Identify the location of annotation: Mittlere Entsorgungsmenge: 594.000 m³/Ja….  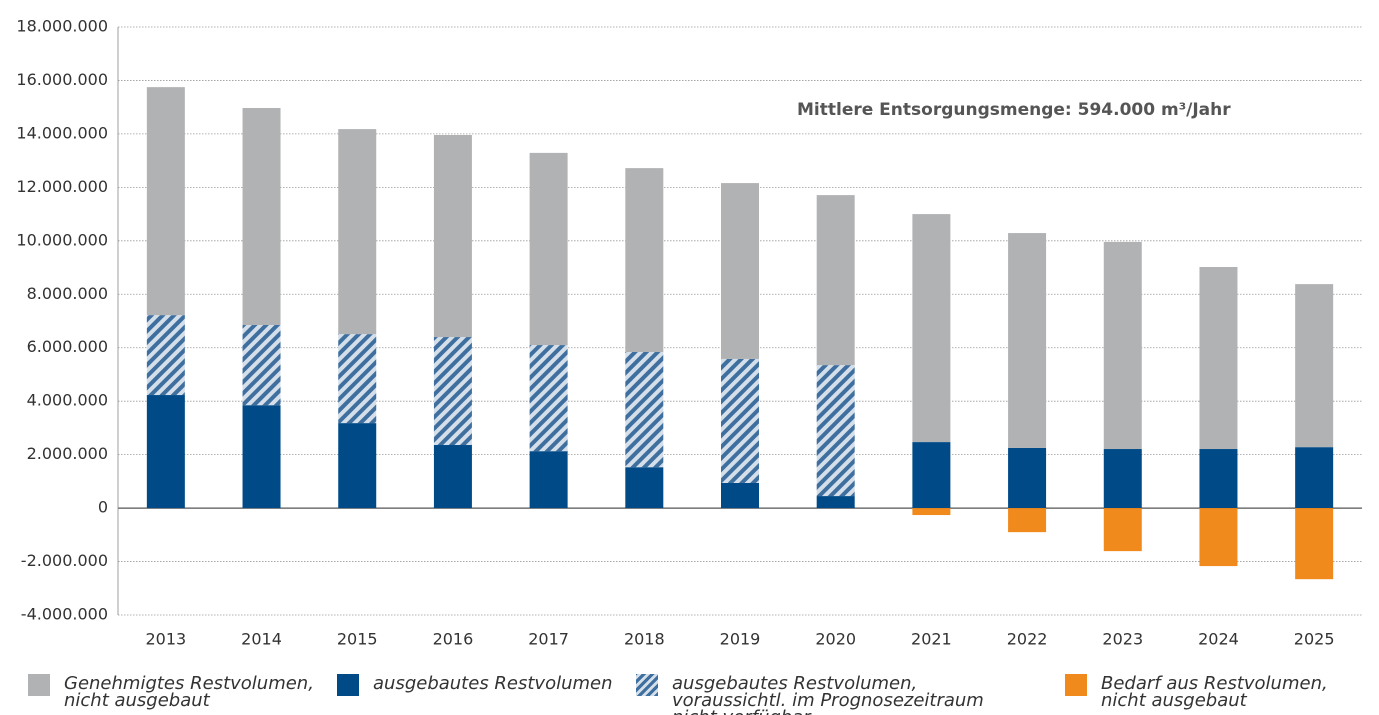
(1014, 110).